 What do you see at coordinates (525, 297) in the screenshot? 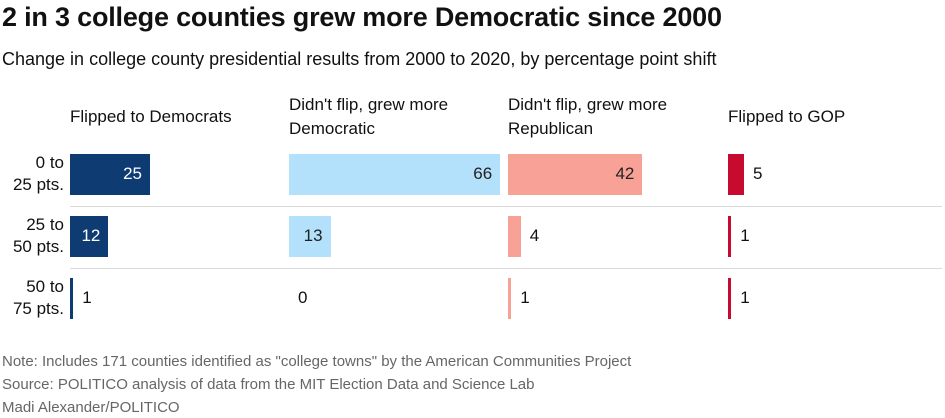
I see `value-label-3-3: 1` at bounding box center [525, 297].